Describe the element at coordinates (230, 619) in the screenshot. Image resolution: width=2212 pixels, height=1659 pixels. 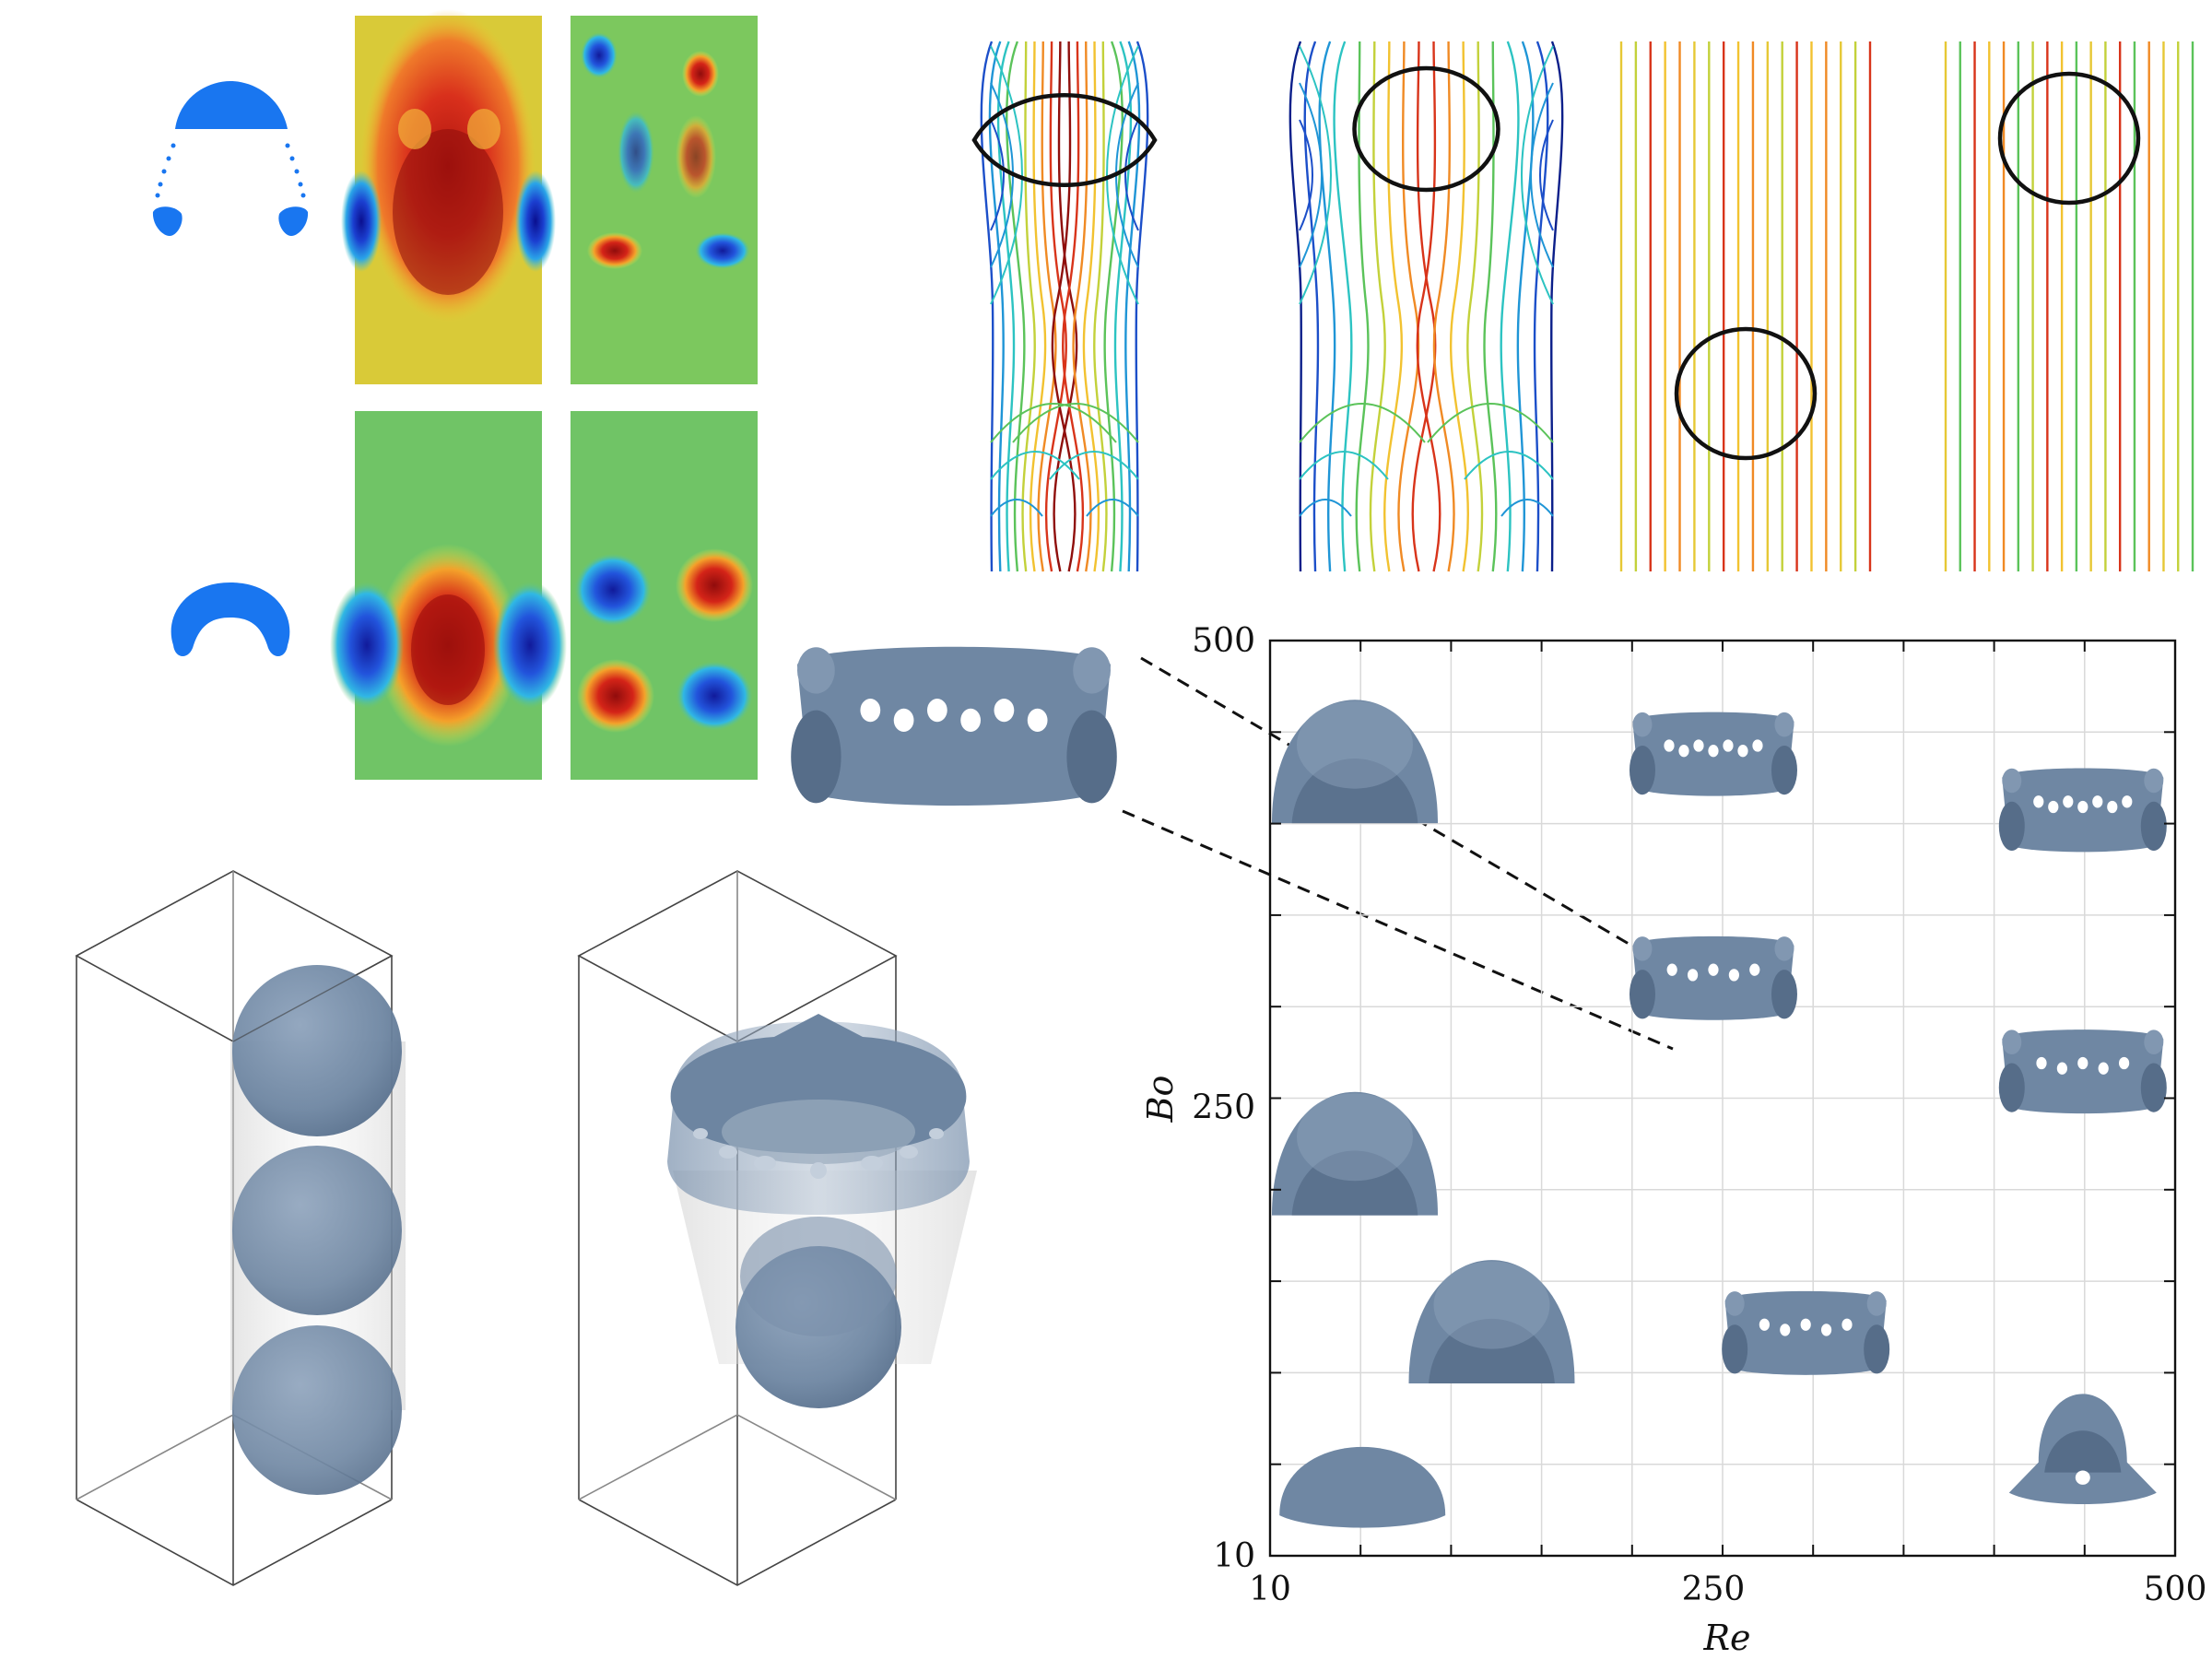
I see `droplet-2d-crescent` at that location.